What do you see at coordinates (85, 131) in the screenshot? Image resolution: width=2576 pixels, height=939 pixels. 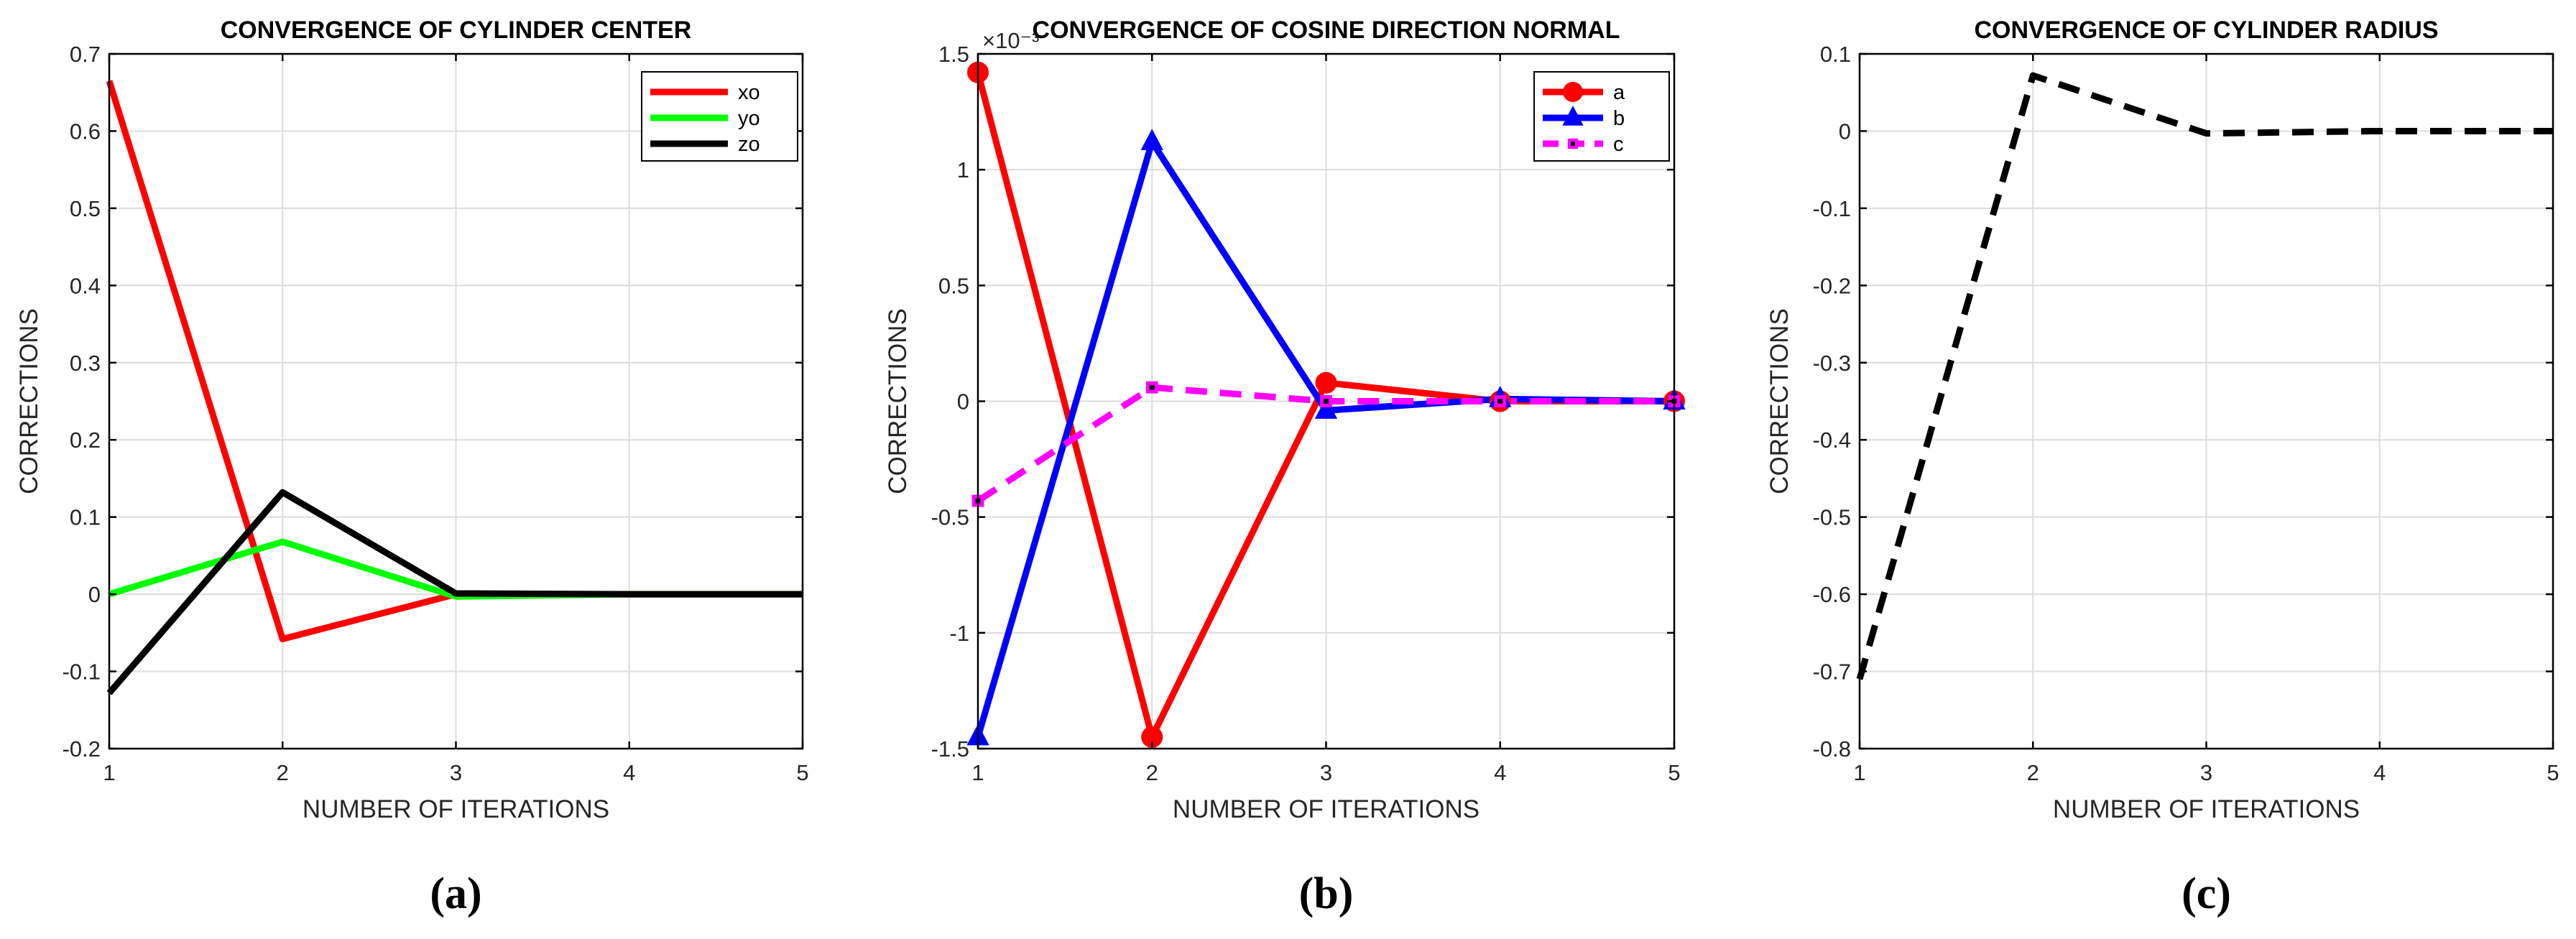 I see `y-tick-label: 0.6` at bounding box center [85, 131].